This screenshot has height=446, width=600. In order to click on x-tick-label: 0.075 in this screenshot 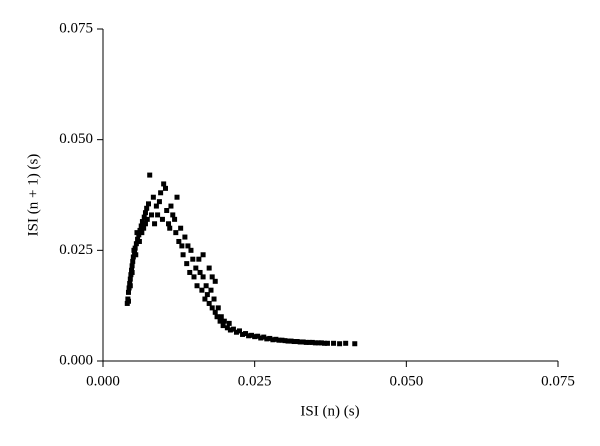, I will do `click(558, 381)`.